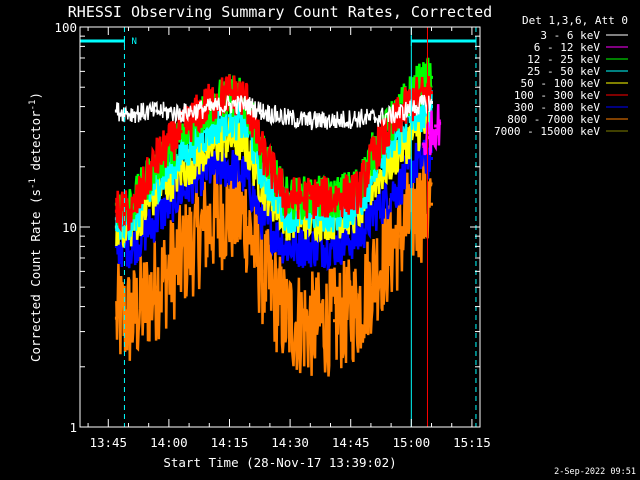 The height and width of the screenshot is (480, 640). Describe the element at coordinates (561, 83) in the screenshot. I see `legend-label: 50 - 100 keV` at that location.